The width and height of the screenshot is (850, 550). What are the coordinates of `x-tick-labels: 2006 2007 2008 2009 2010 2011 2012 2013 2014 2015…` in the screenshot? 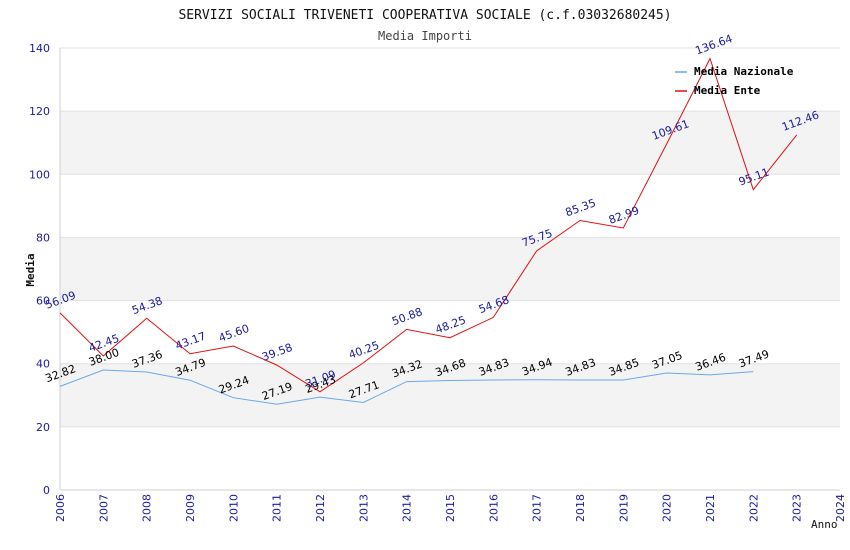 It's located at (450, 508).